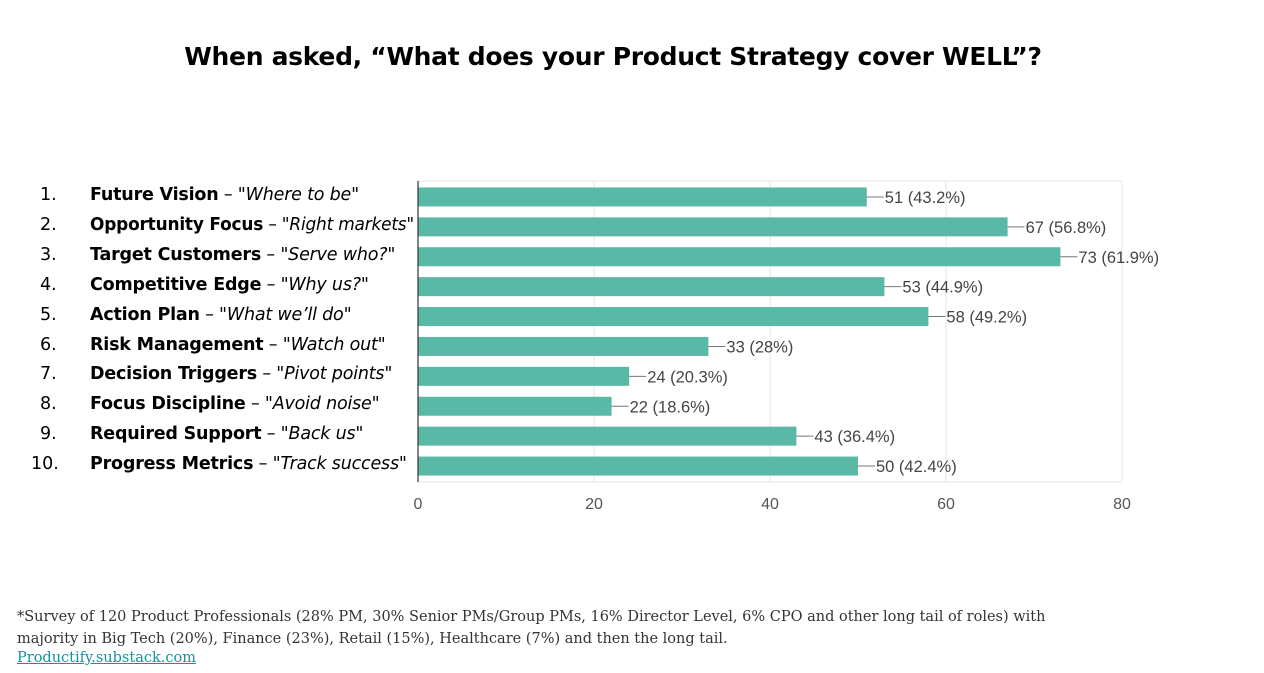 This screenshot has height=673, width=1264. What do you see at coordinates (334, 344) in the screenshot?
I see `category-quote: "Watch out"` at bounding box center [334, 344].